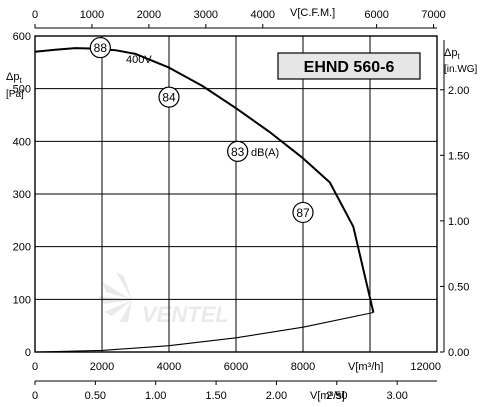 The width and height of the screenshot is (484, 407). What do you see at coordinates (14, 78) in the screenshot?
I see `y-left-axis-label: Δpt` at bounding box center [14, 78].